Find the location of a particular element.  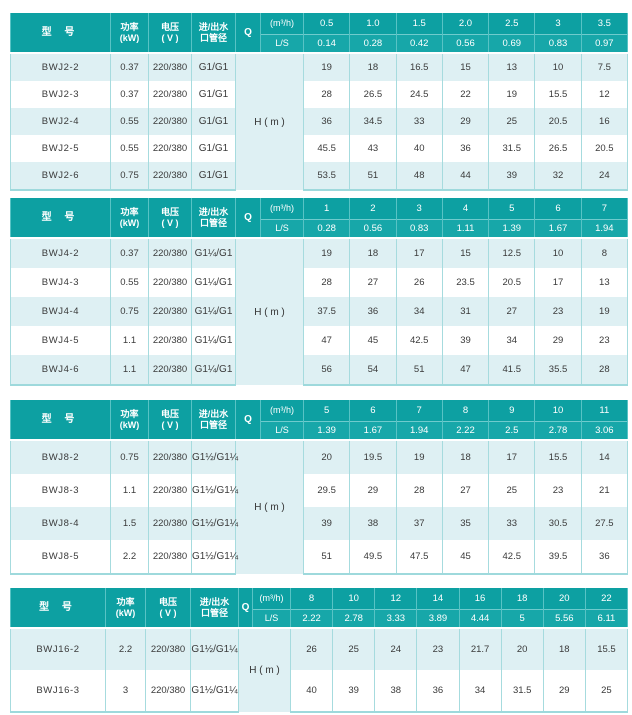

head-value-cell: 18 is located at coordinates (564, 648).